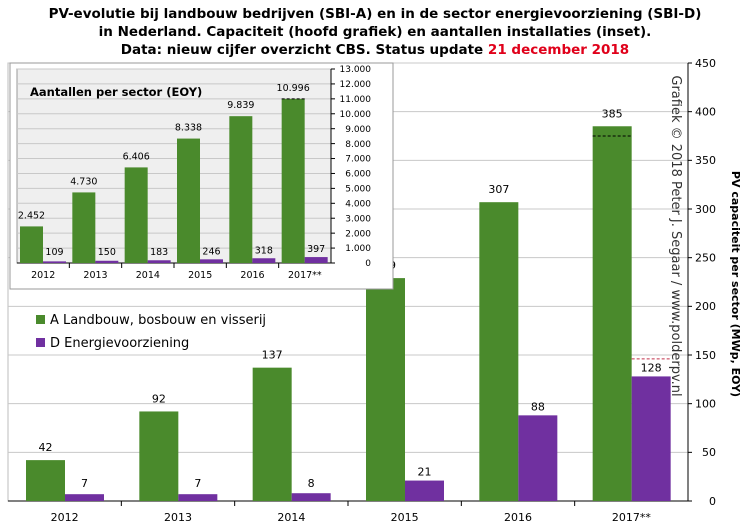 The height and width of the screenshot is (529, 750). I want to click on main-data-label-a-2014: 137, so click(272, 355).